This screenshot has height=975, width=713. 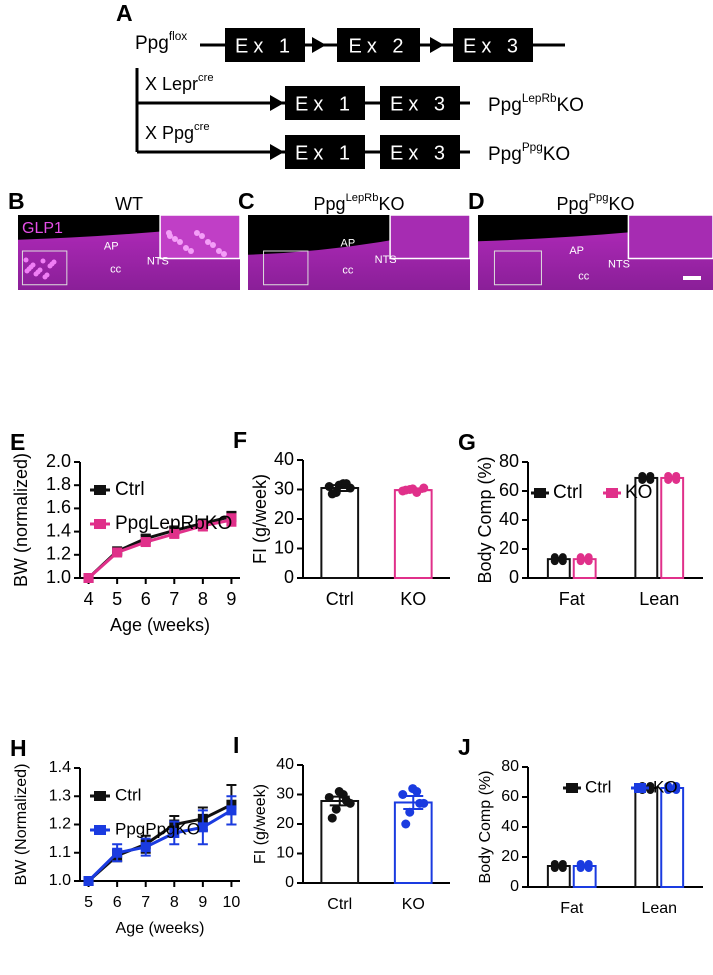 What do you see at coordinates (285, 853) in the screenshot?
I see `y-tick-label: 10` at bounding box center [285, 853].